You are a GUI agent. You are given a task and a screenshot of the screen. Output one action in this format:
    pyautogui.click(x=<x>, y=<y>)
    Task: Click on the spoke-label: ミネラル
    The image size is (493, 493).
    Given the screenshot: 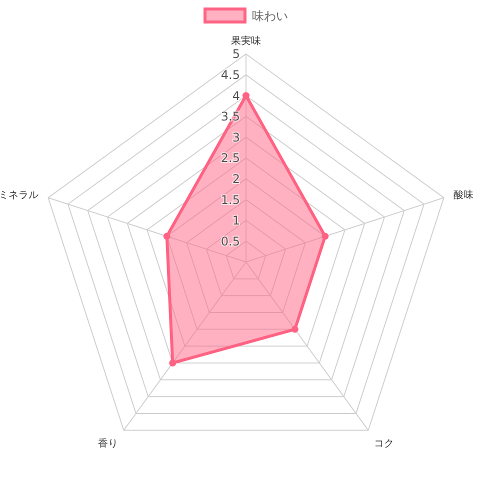 What is the action you would take?
    pyautogui.click(x=19, y=196)
    